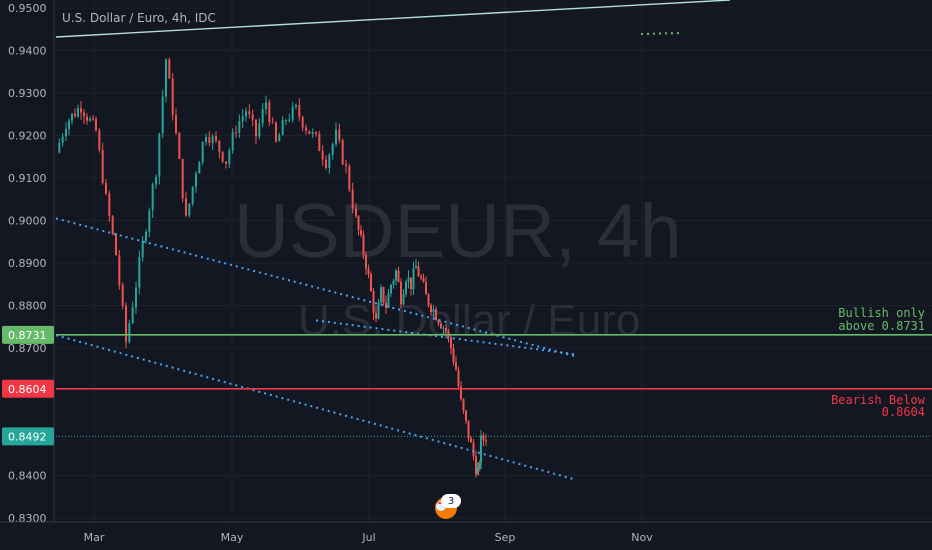 This screenshot has width=932, height=550. What do you see at coordinates (661, 33) in the screenshot?
I see `small-dotted-segment` at bounding box center [661, 33].